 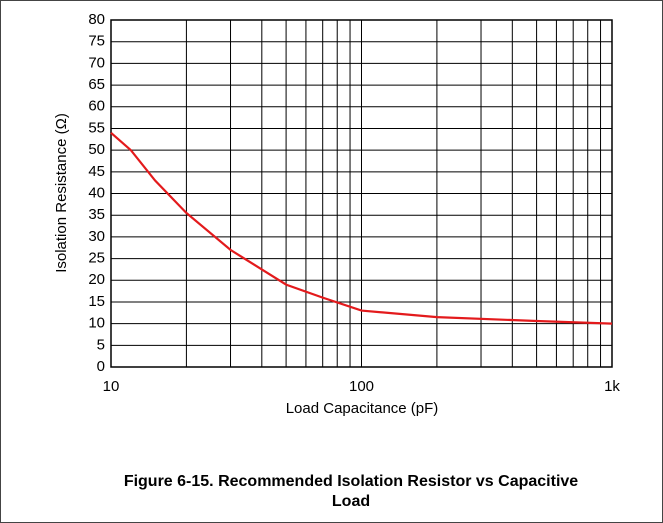 I want to click on y-tick-label: 5, so click(x=101, y=344).